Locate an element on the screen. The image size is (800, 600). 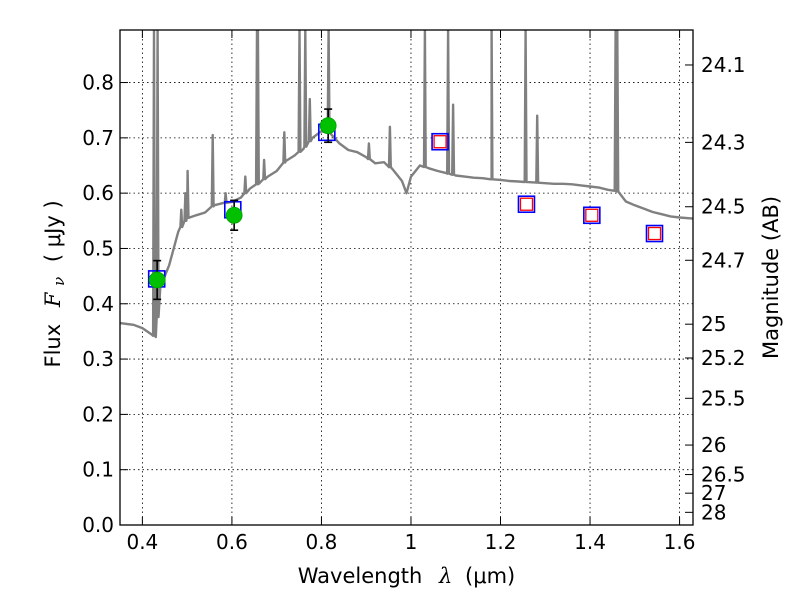
x-tick-label: 1 is located at coordinates (411, 542).